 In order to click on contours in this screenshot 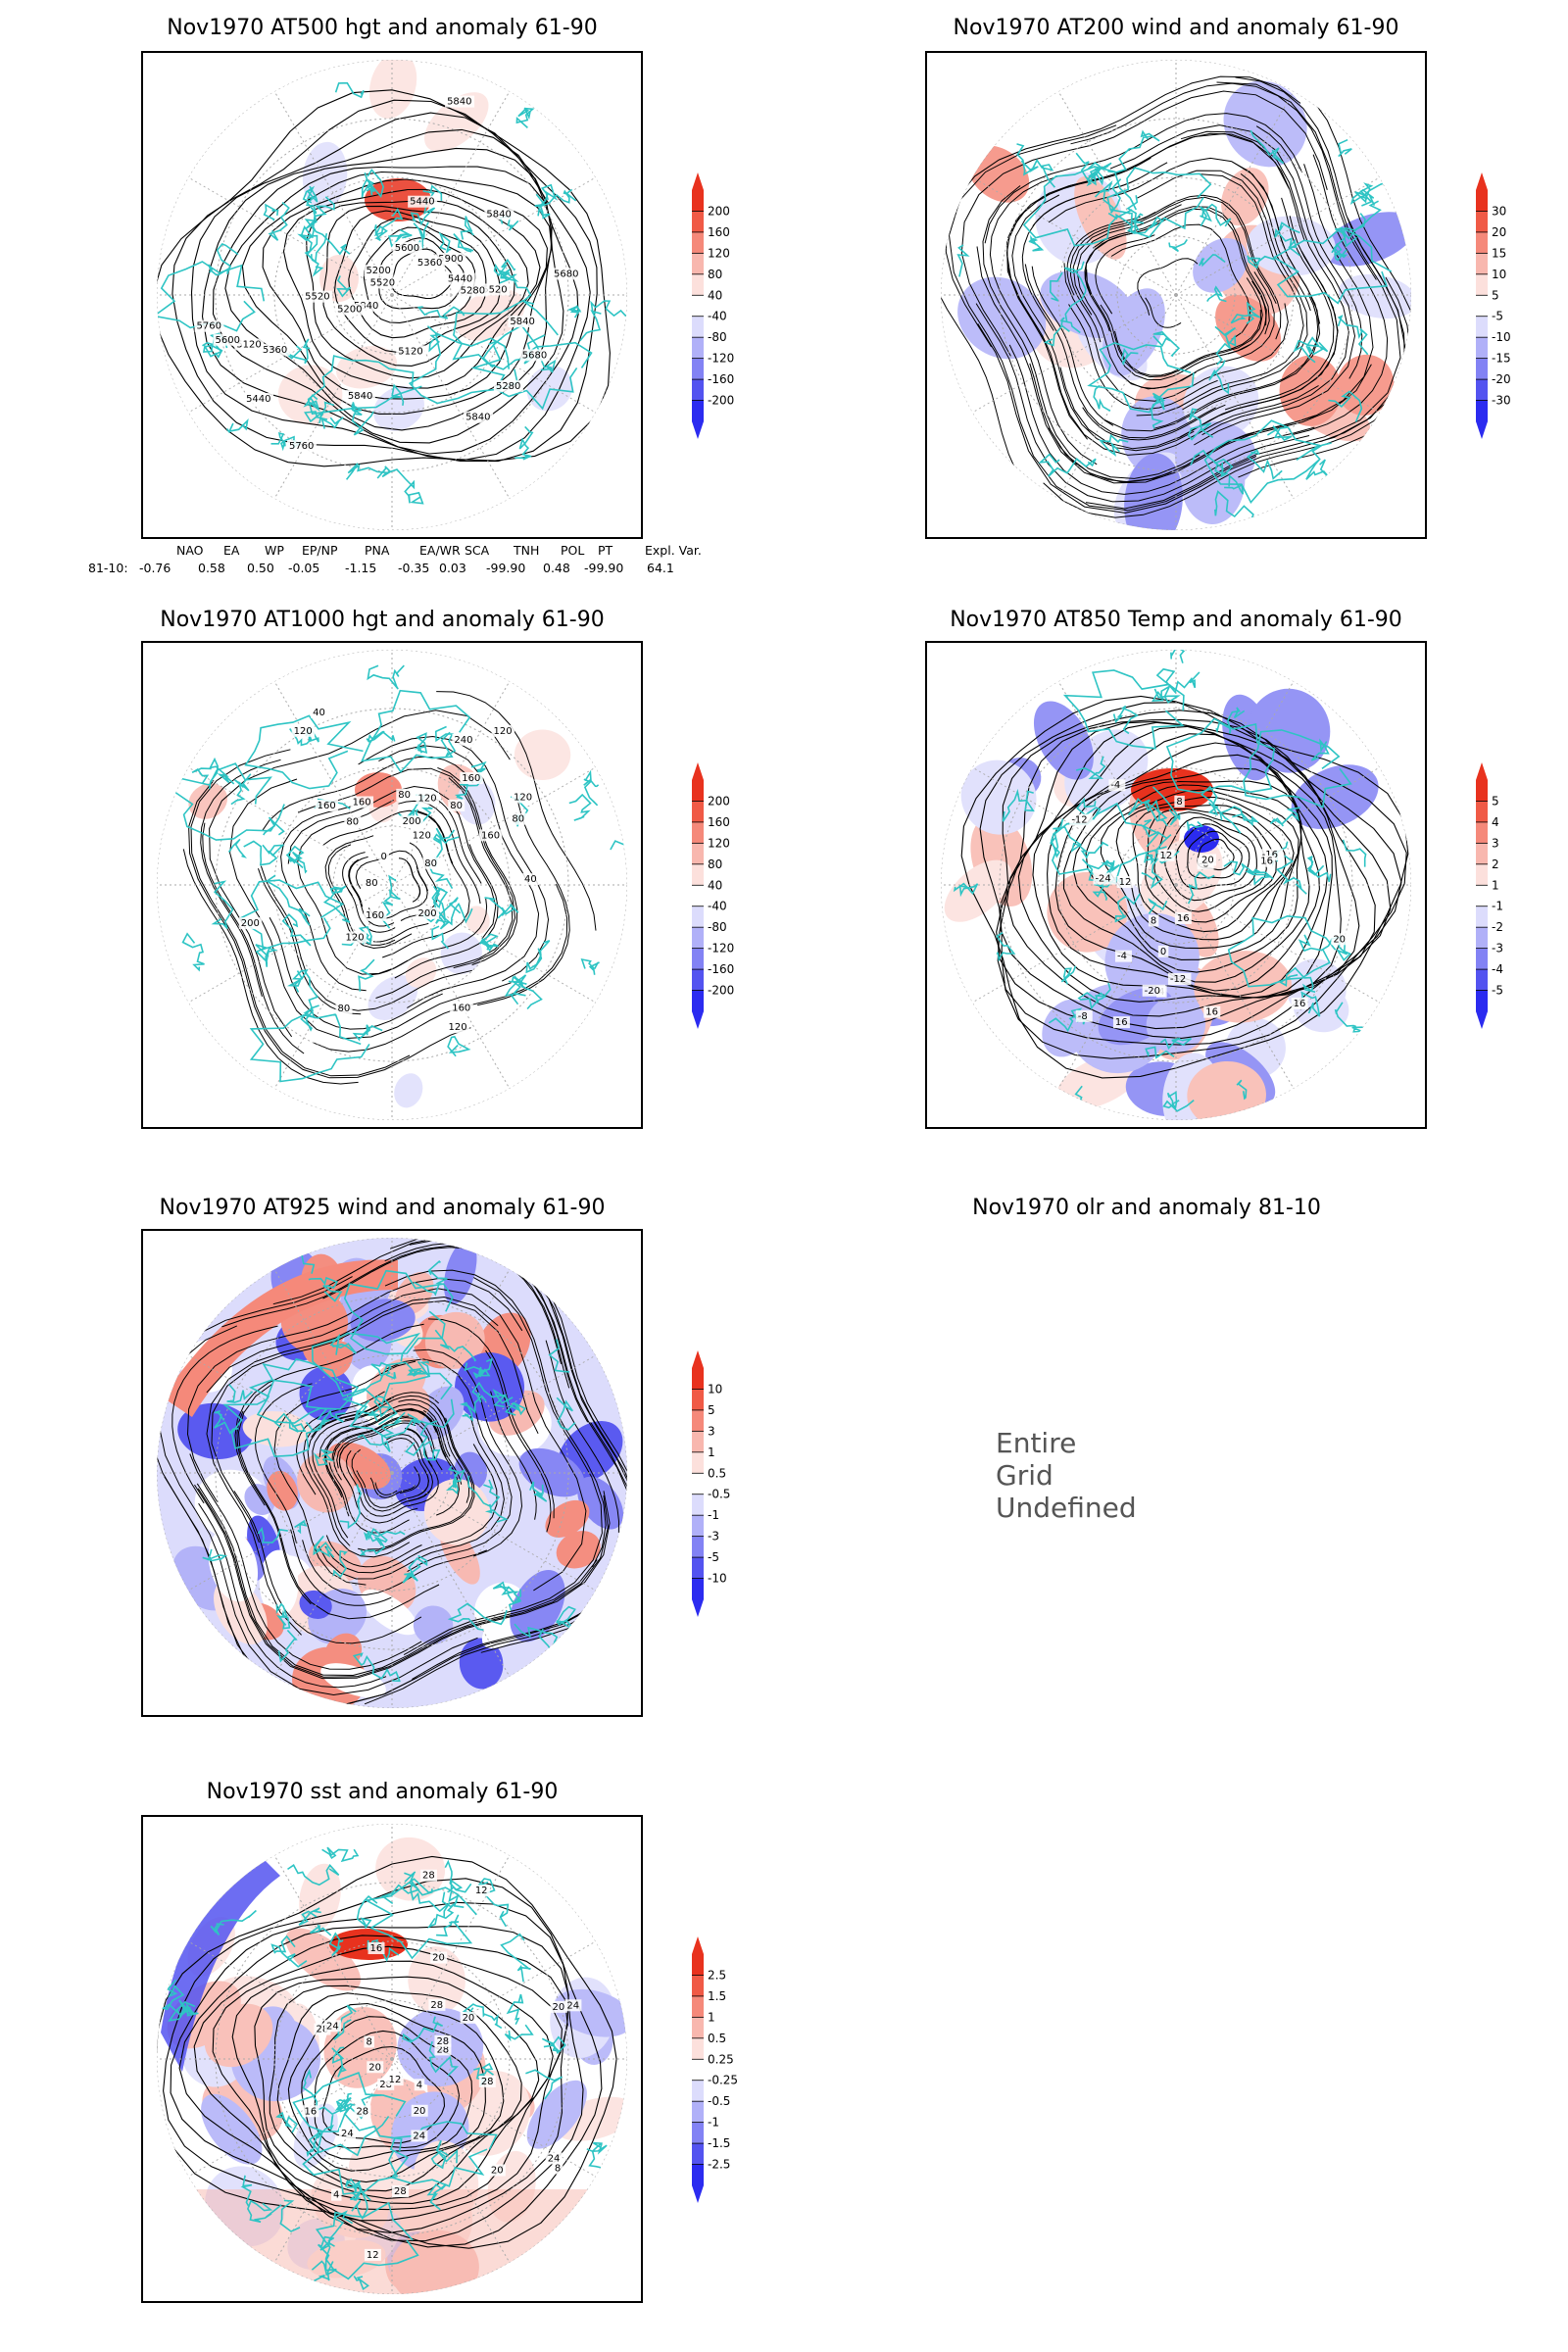, I will do `click(384, 278)`.